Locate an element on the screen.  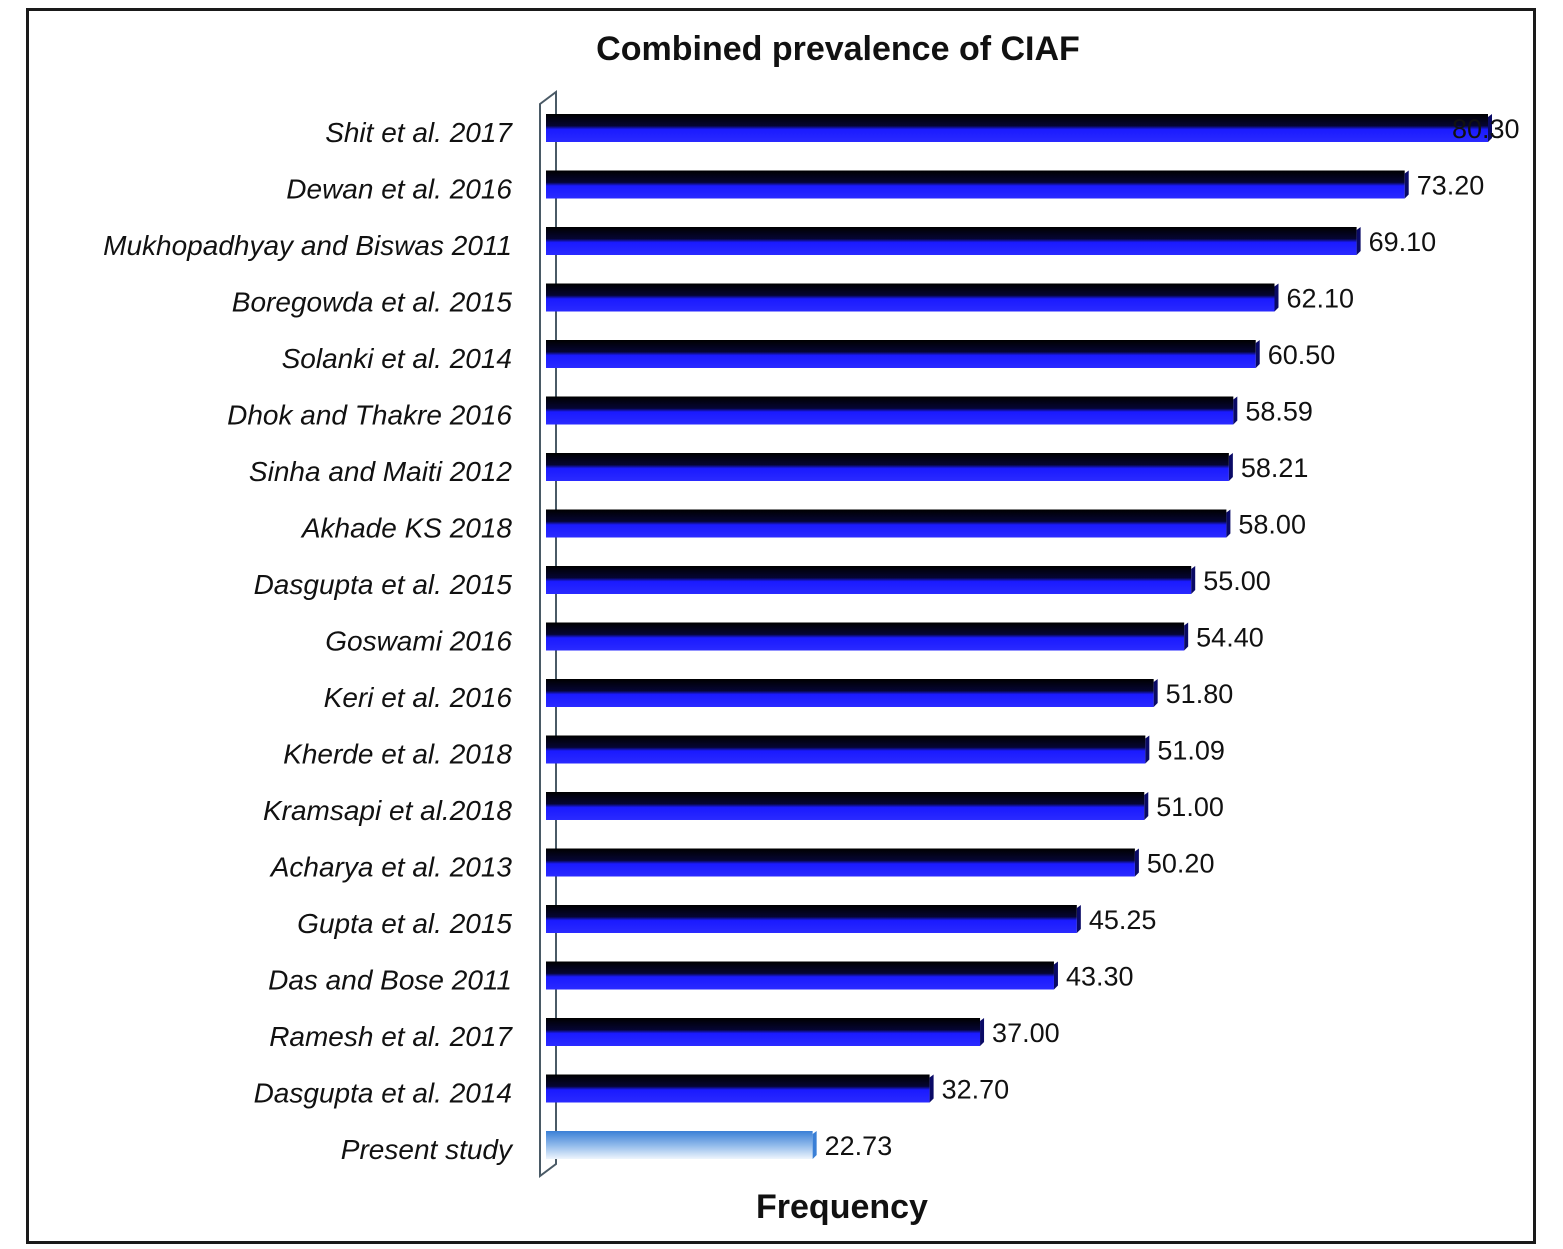
axis-wall is located at coordinates (548, 634).